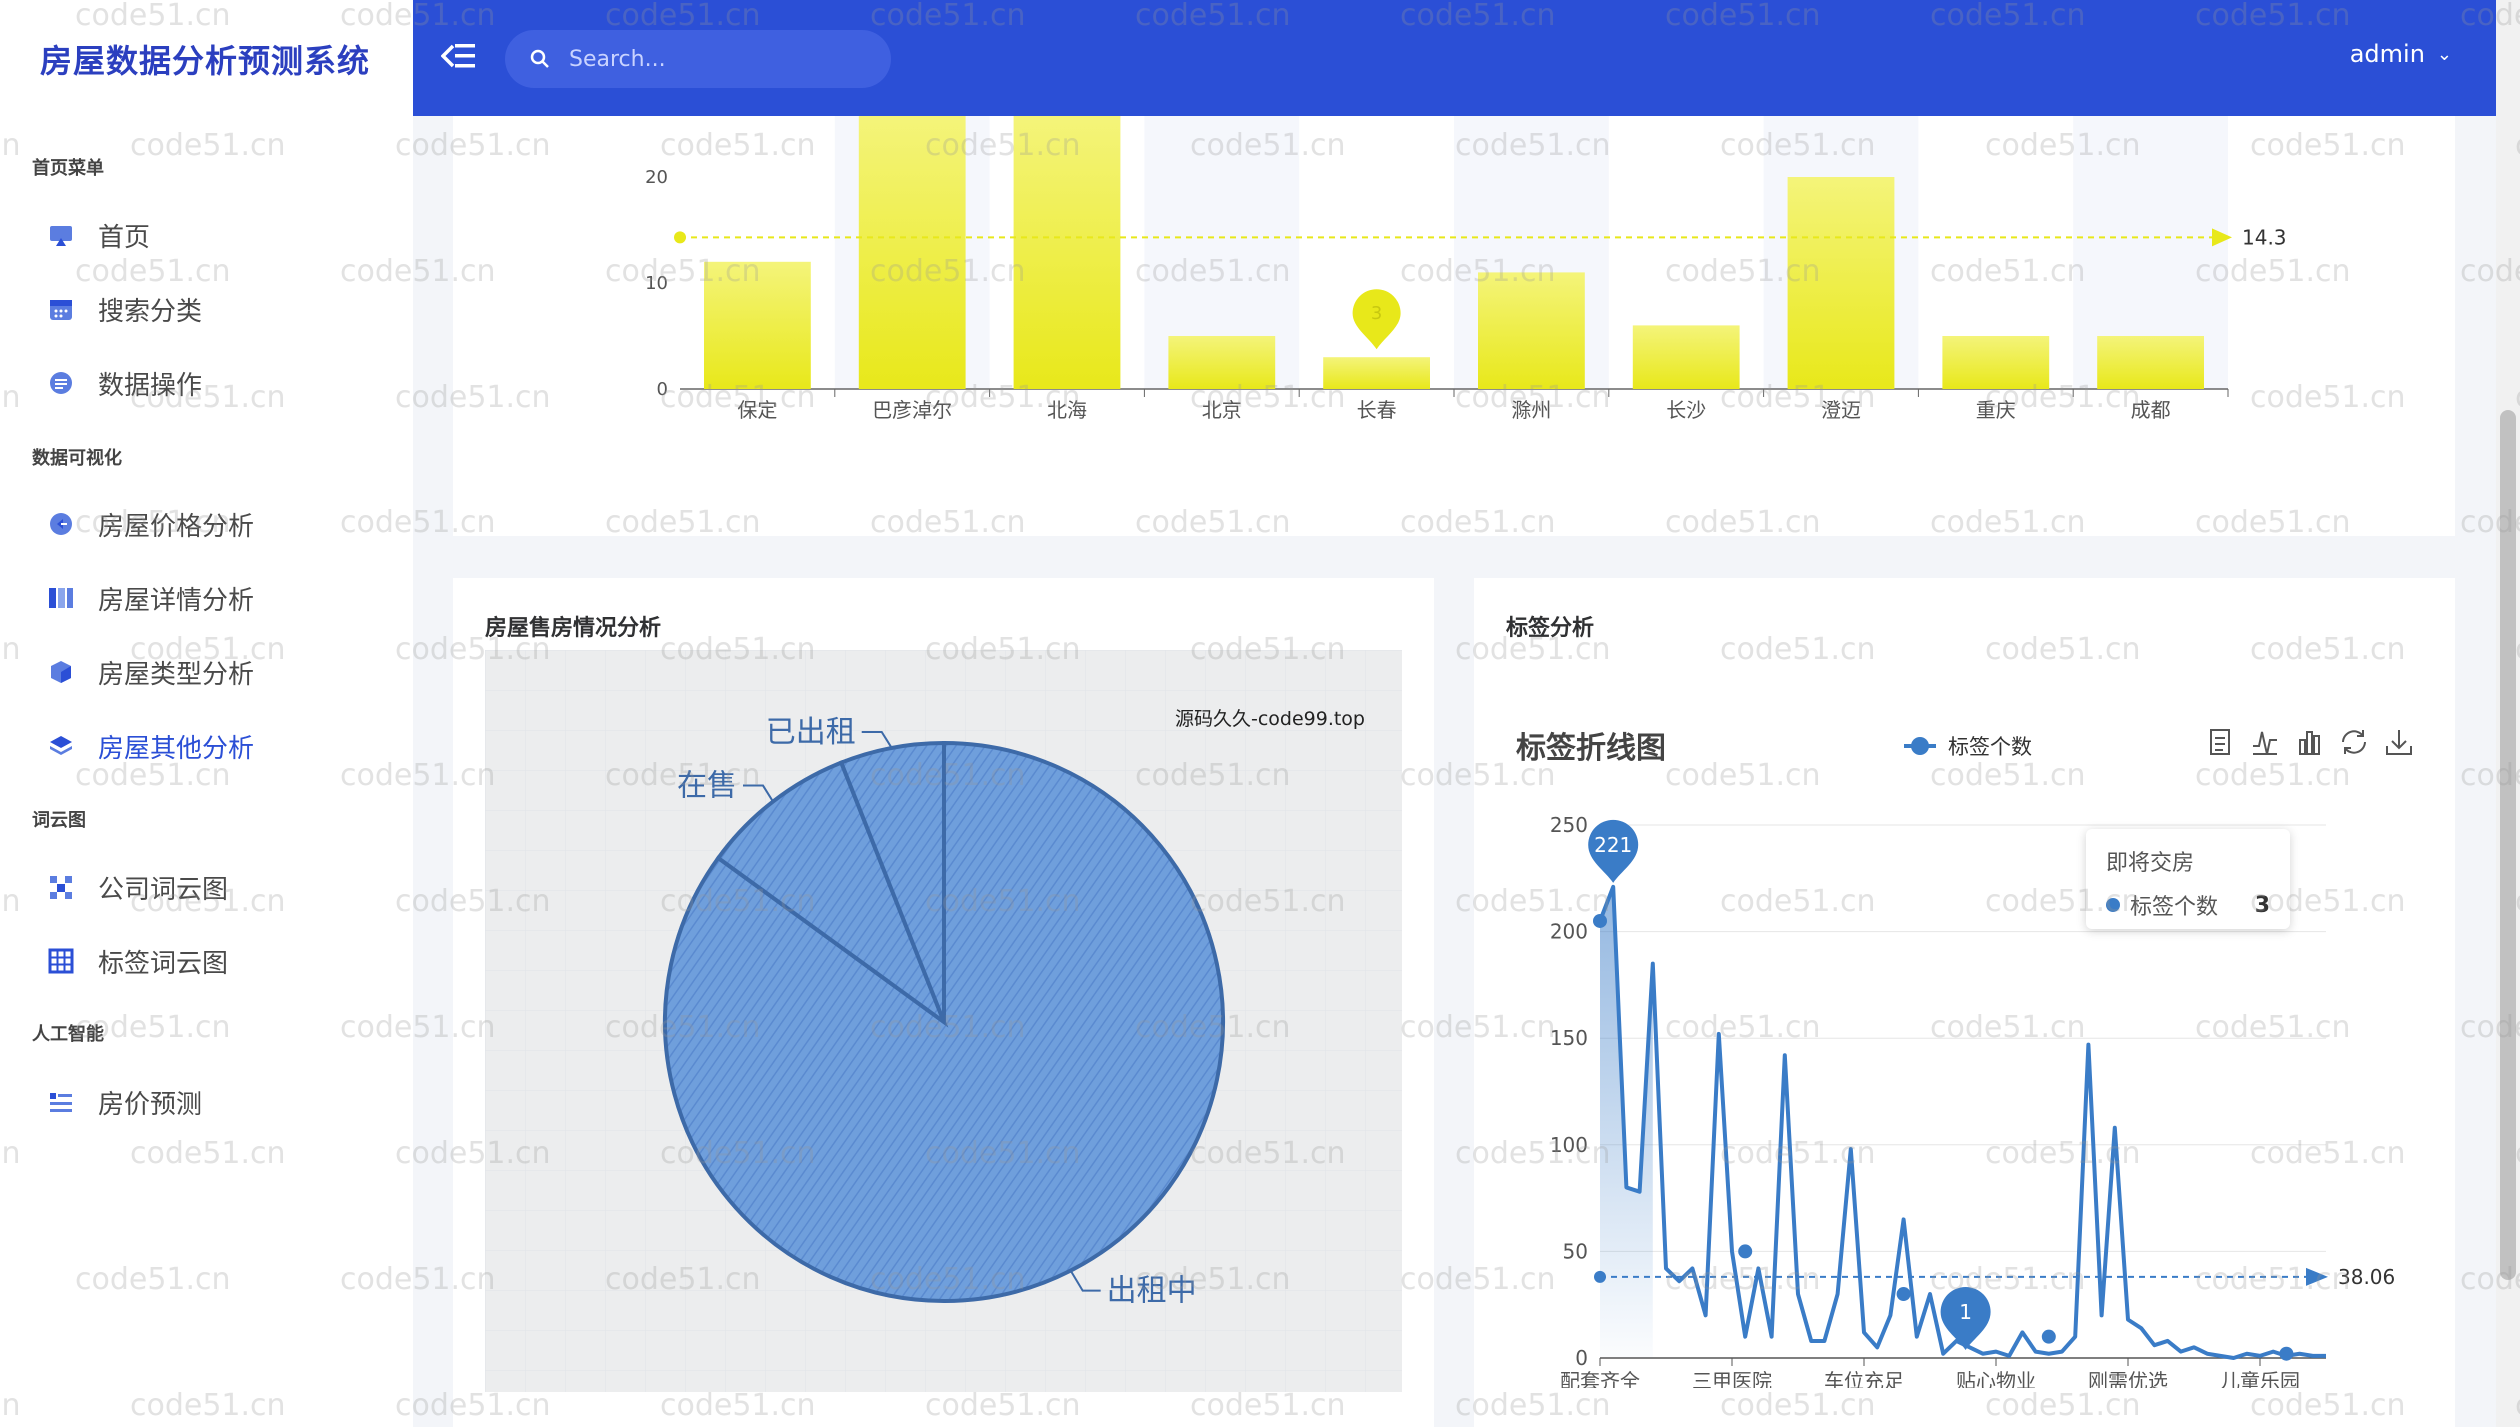  What do you see at coordinates (1152, 1291) in the screenshot?
I see `pie-label: 出租中` at bounding box center [1152, 1291].